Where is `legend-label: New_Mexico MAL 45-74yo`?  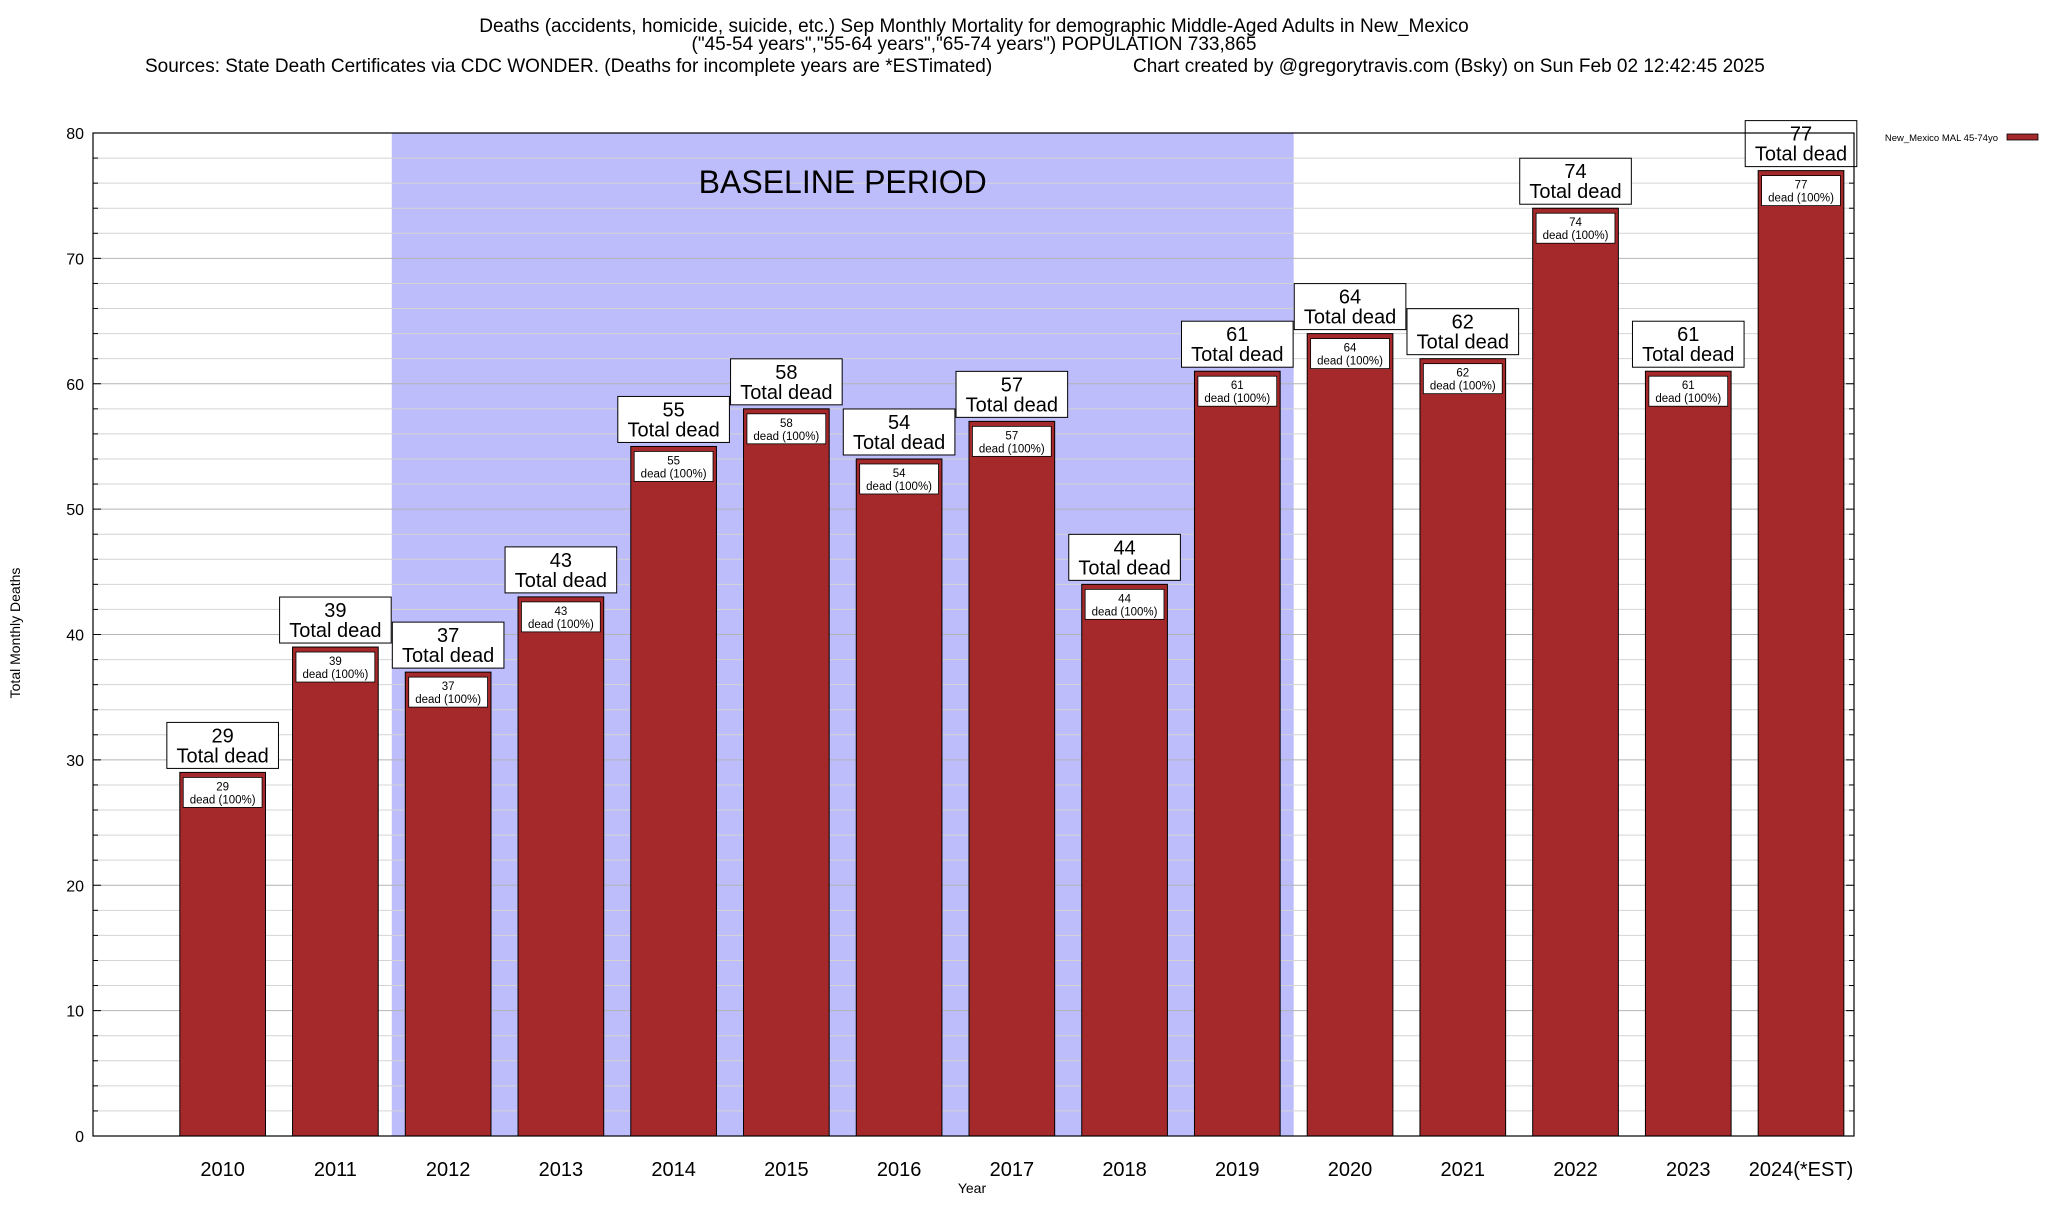
legend-label: New_Mexico MAL 45-74yo is located at coordinates (1941, 138).